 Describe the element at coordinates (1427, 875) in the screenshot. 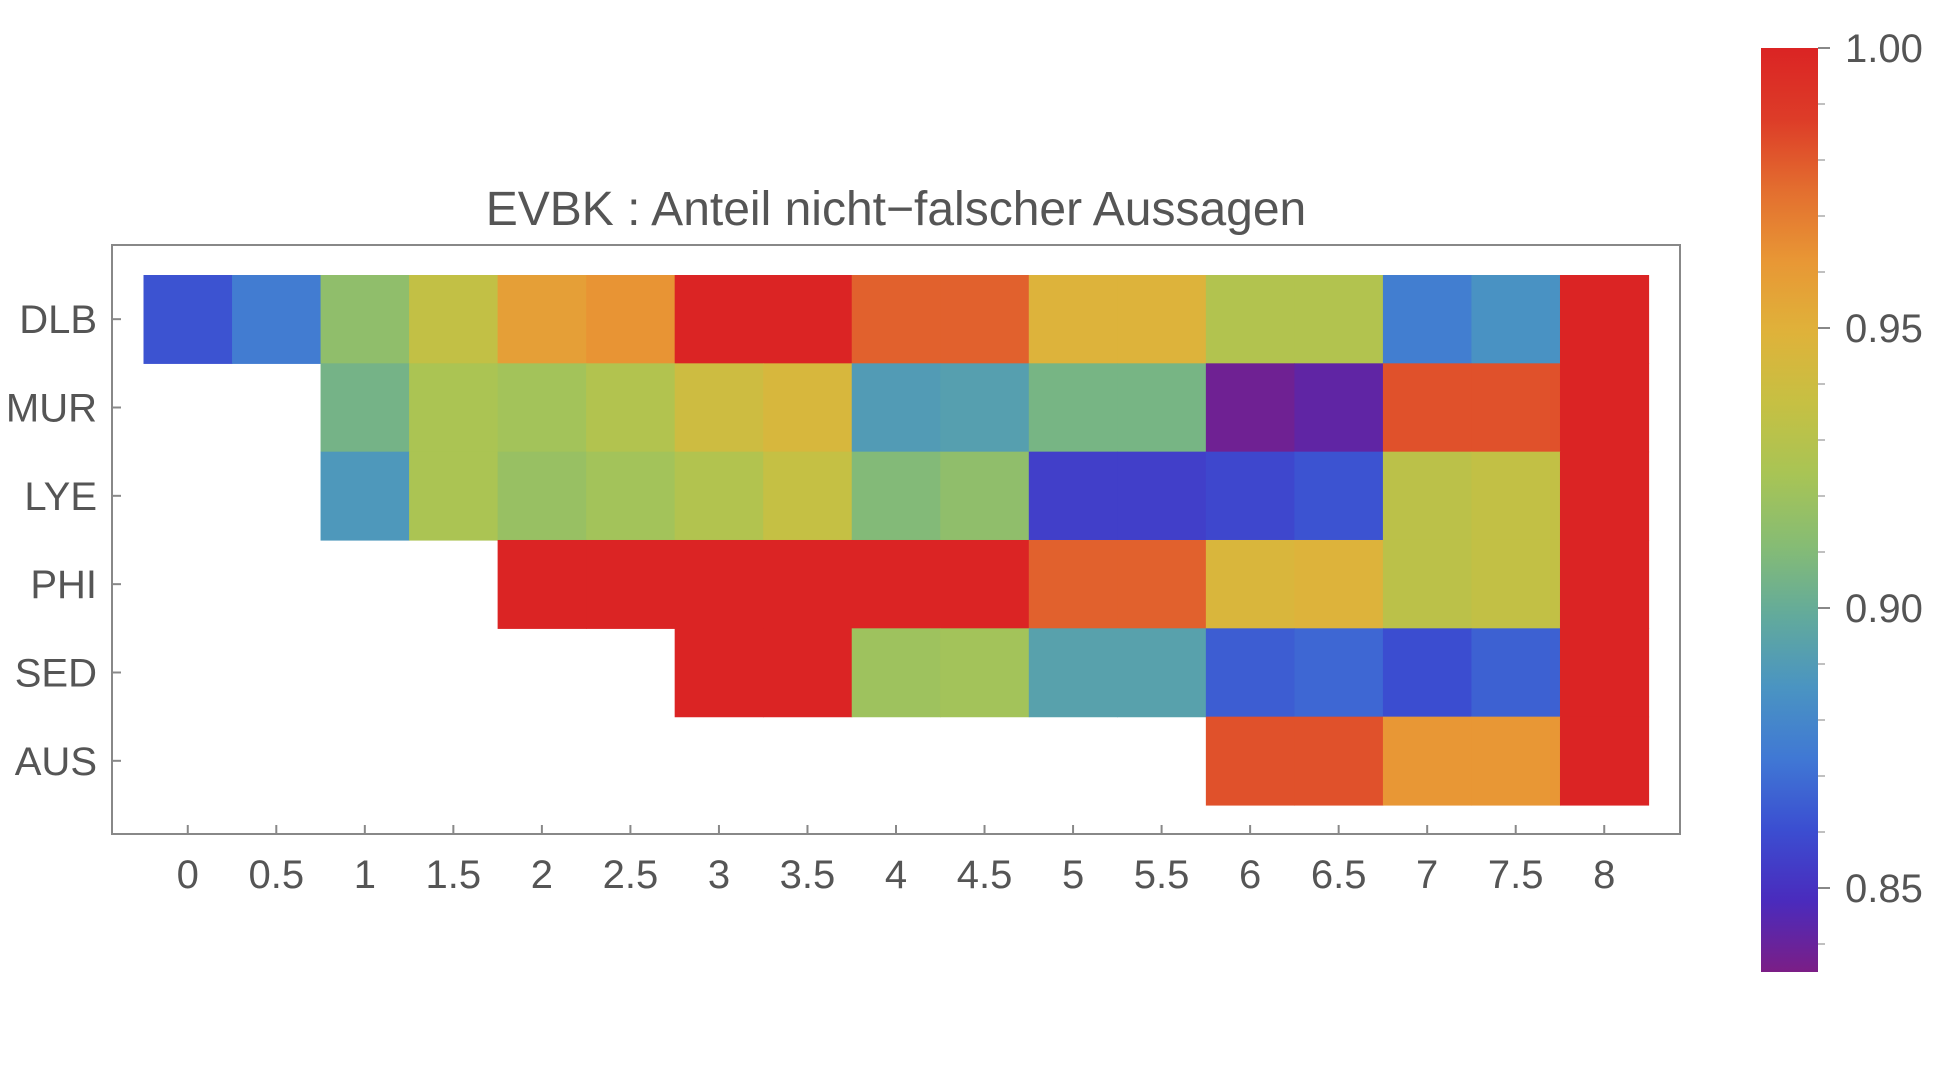

I see `x-tick-label: 7` at that location.